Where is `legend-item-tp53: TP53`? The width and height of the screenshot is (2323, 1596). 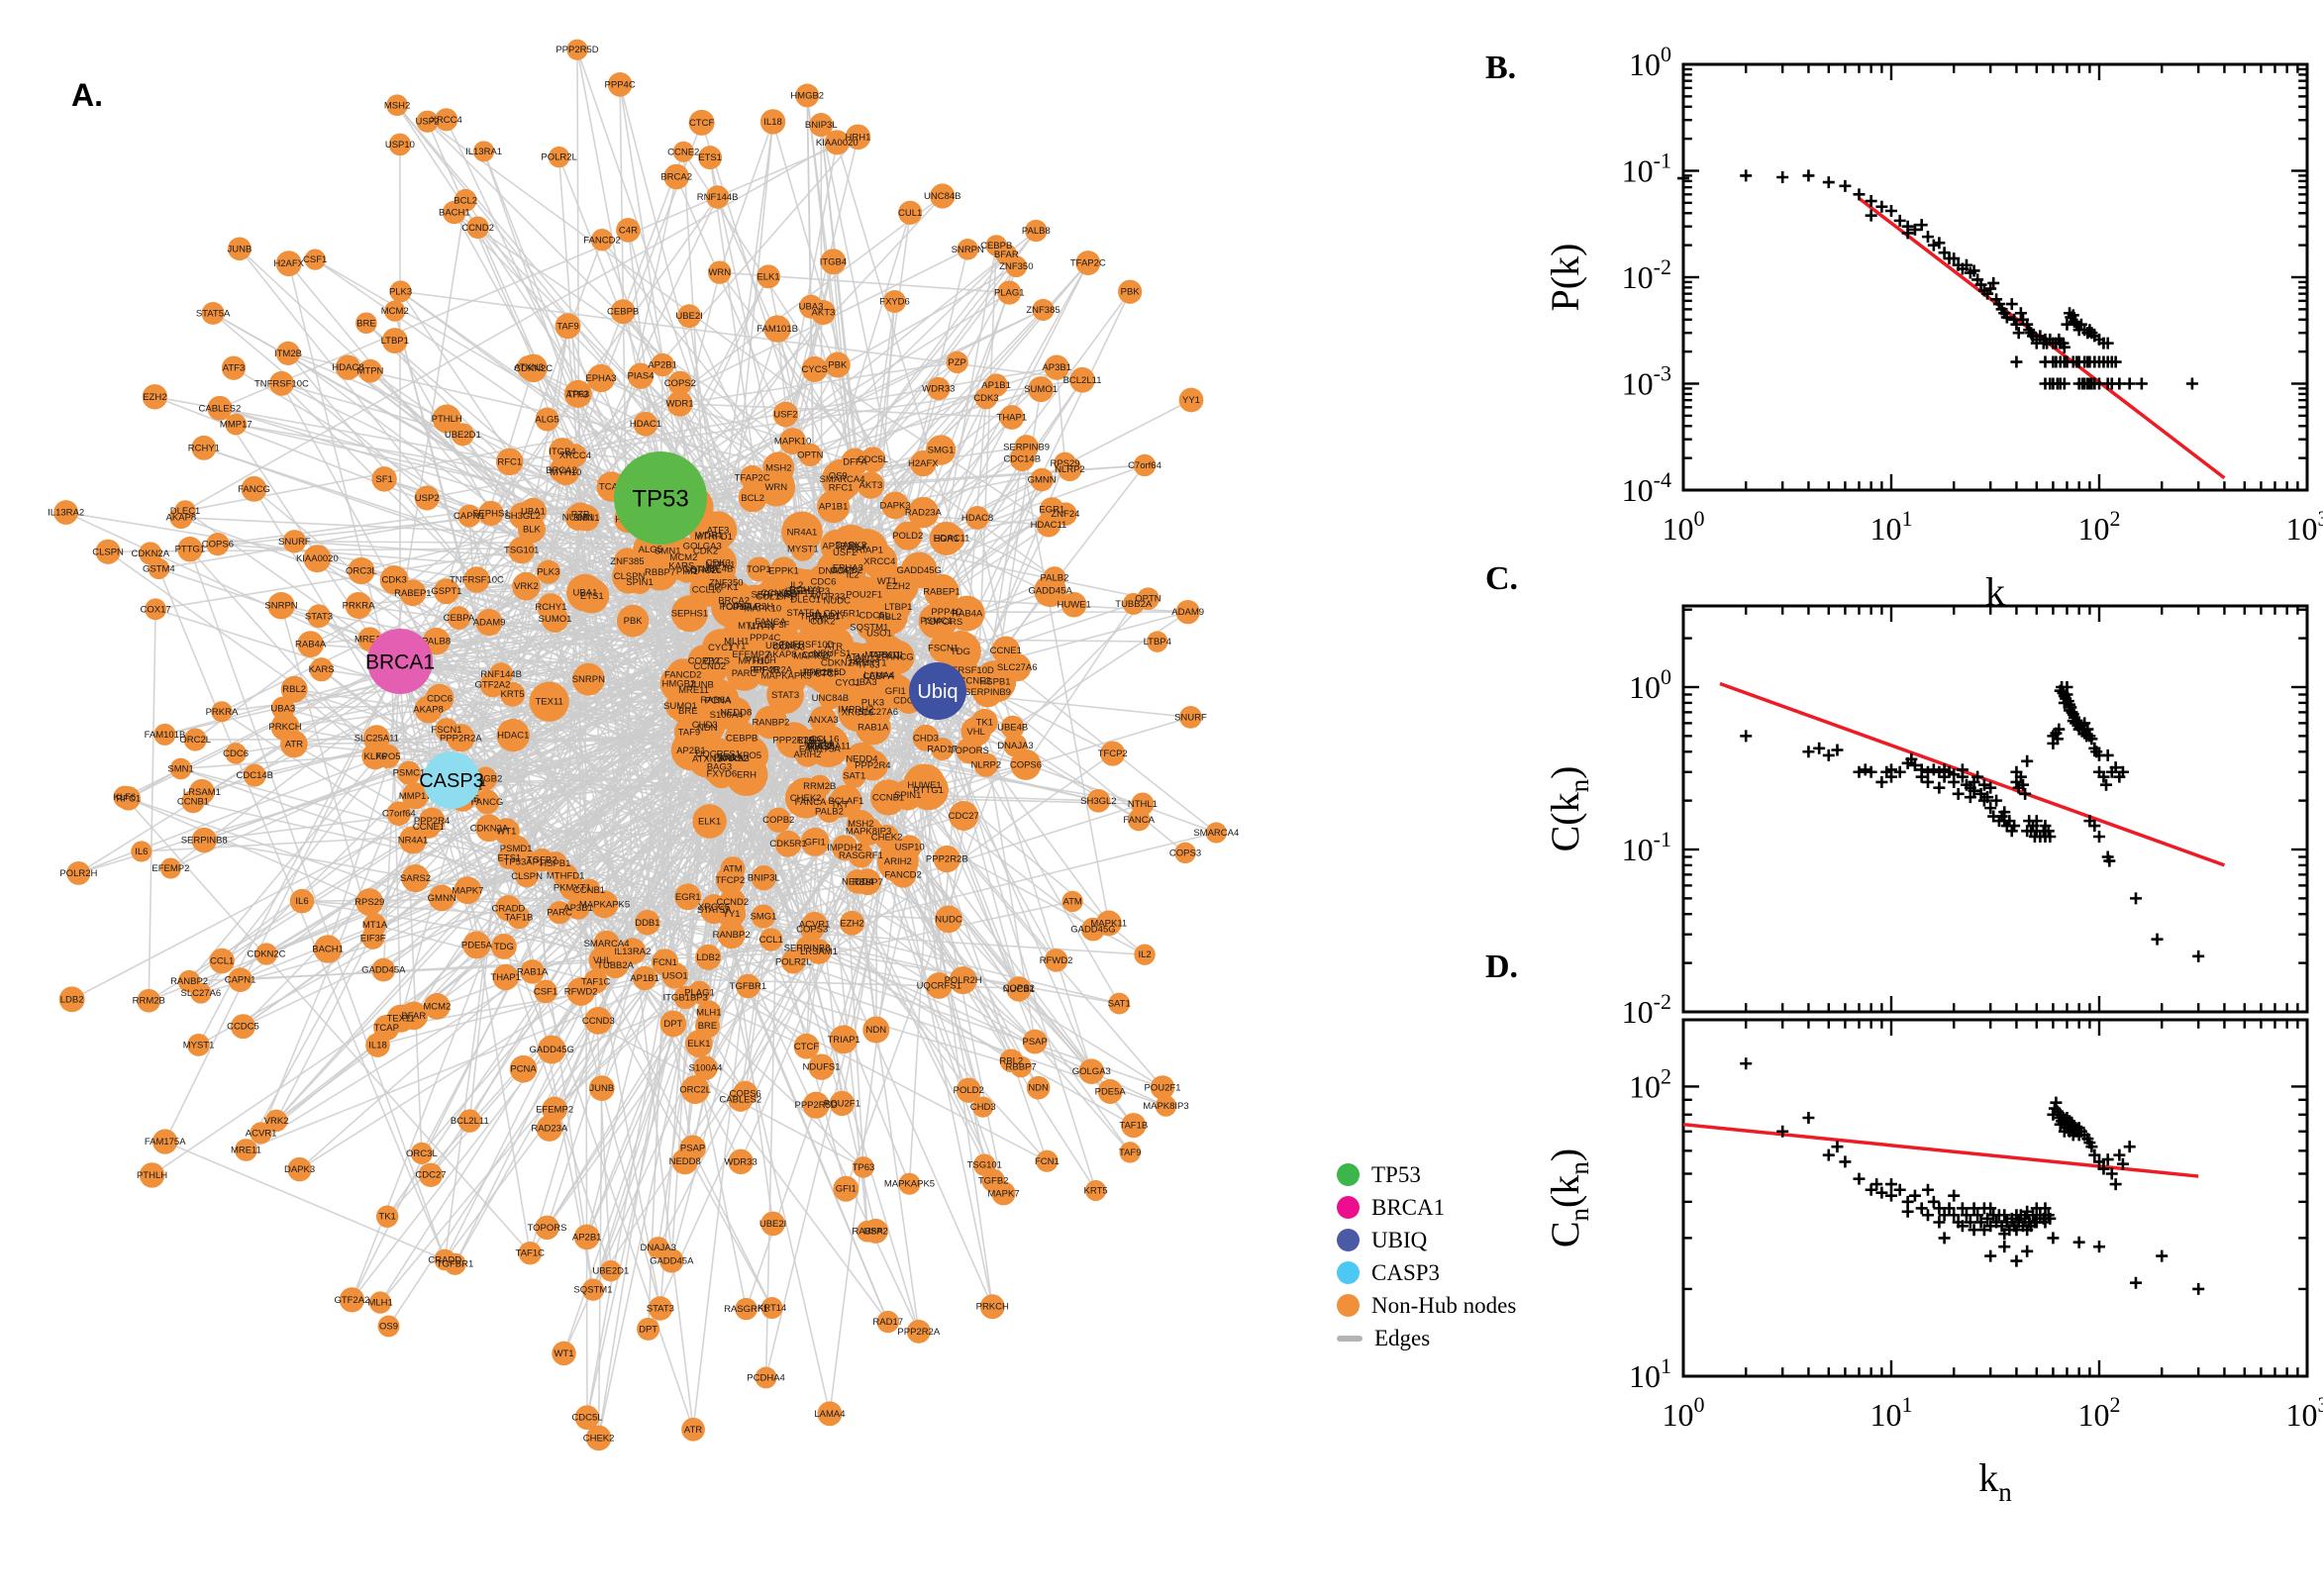 legend-item-tp53: TP53 is located at coordinates (1426, 1175).